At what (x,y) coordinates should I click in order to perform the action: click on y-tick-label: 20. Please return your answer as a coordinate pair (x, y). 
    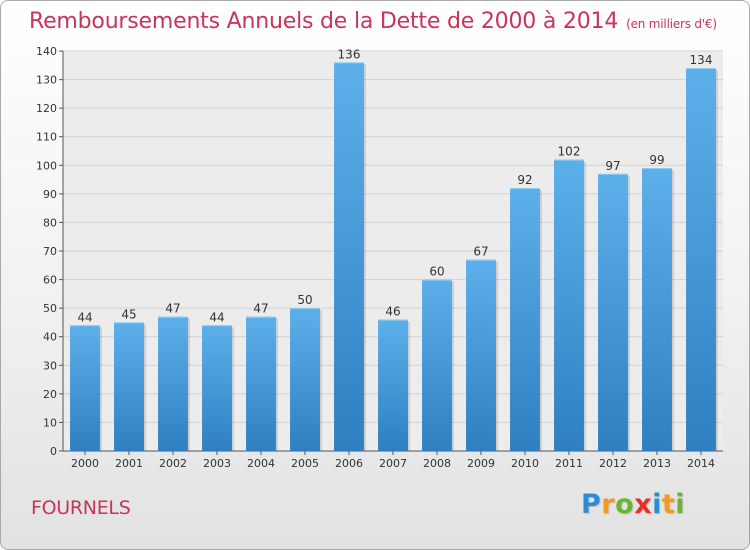
    Looking at the image, I should click on (50, 394).